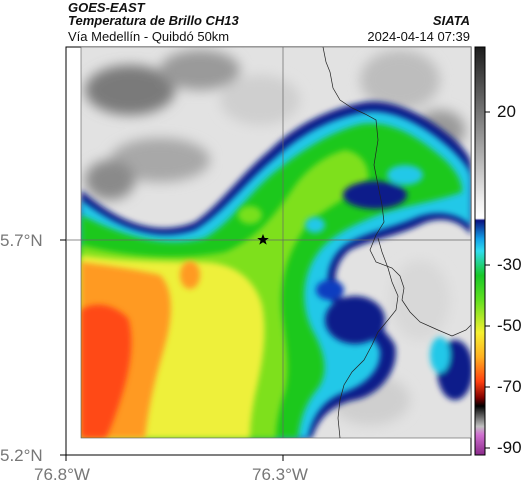 The width and height of the screenshot is (526, 491). What do you see at coordinates (106, 7) in the screenshot?
I see `product-label: GOES-EAST` at bounding box center [106, 7].